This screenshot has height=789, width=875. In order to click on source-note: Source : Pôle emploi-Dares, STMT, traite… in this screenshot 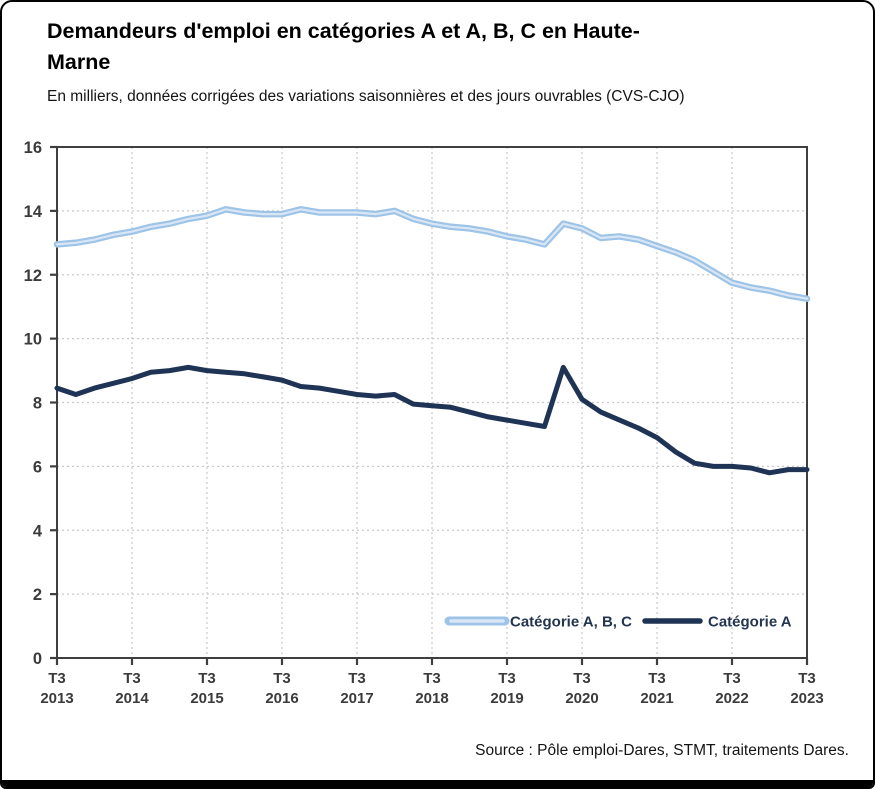, I will do `click(662, 750)`.